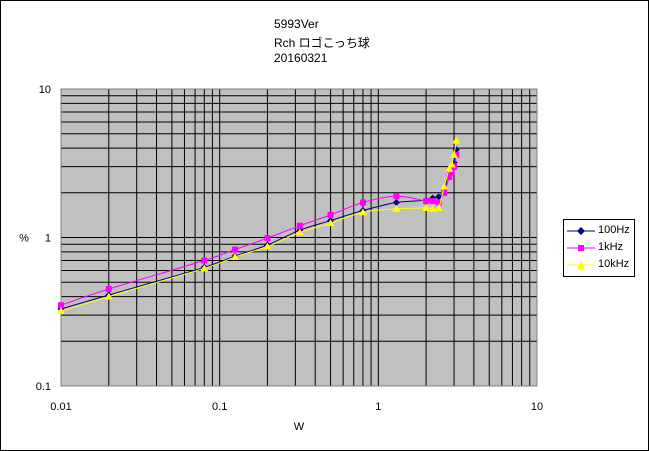 The height and width of the screenshot is (451, 649). Describe the element at coordinates (43, 387) in the screenshot. I see `y-tick-label: 0.1` at that location.